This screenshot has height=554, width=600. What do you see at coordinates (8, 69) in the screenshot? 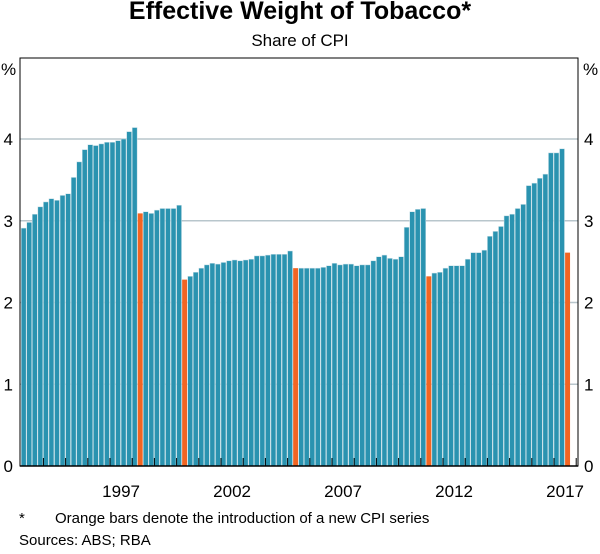
I see `y-unit-label-left: %` at bounding box center [8, 69].